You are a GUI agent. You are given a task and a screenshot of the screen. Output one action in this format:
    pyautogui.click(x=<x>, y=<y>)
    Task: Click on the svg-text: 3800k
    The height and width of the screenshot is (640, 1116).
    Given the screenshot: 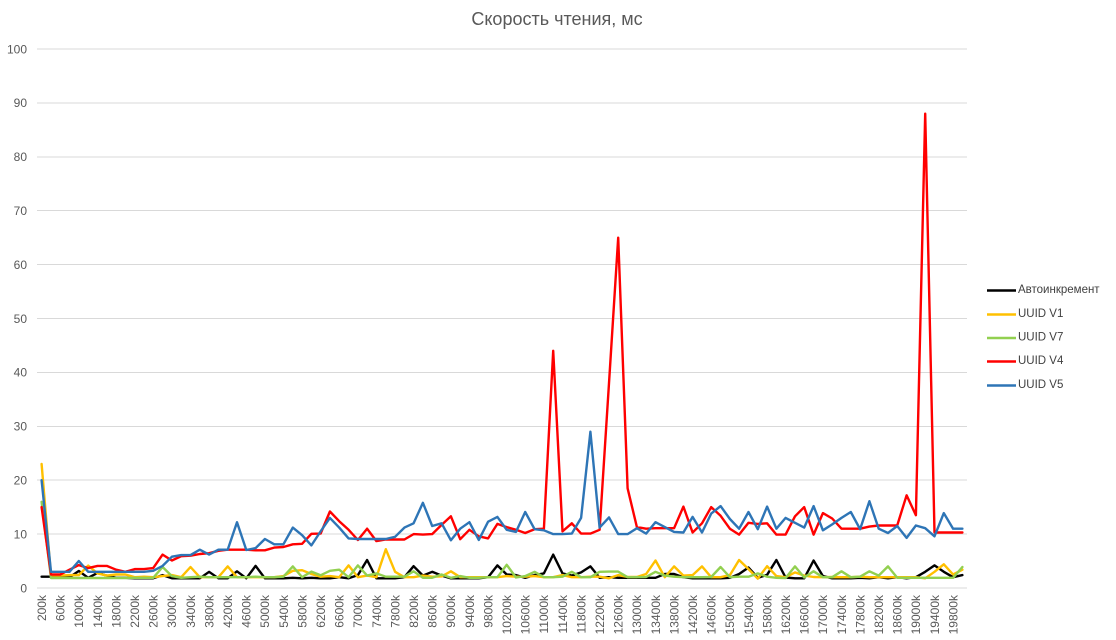 What is the action you would take?
    pyautogui.click(x=209, y=611)
    